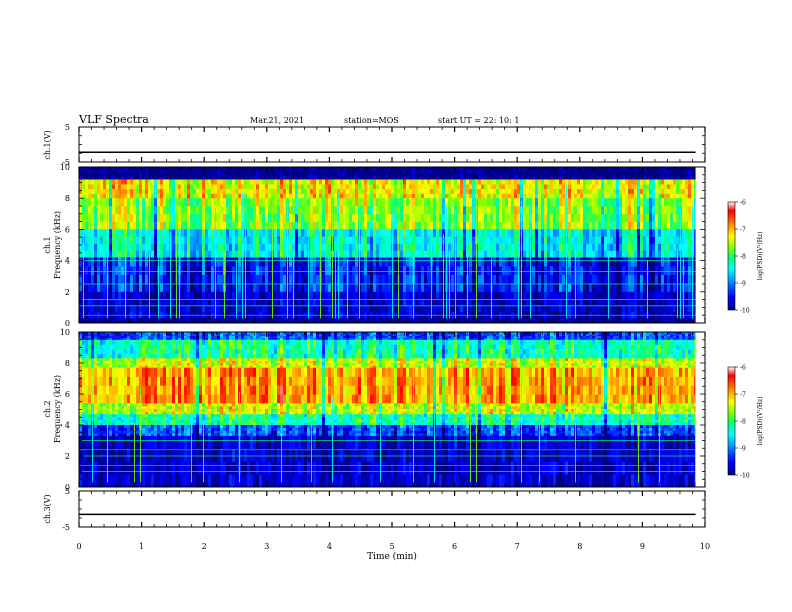  I want to click on station-label: station=MOS, so click(371, 120).